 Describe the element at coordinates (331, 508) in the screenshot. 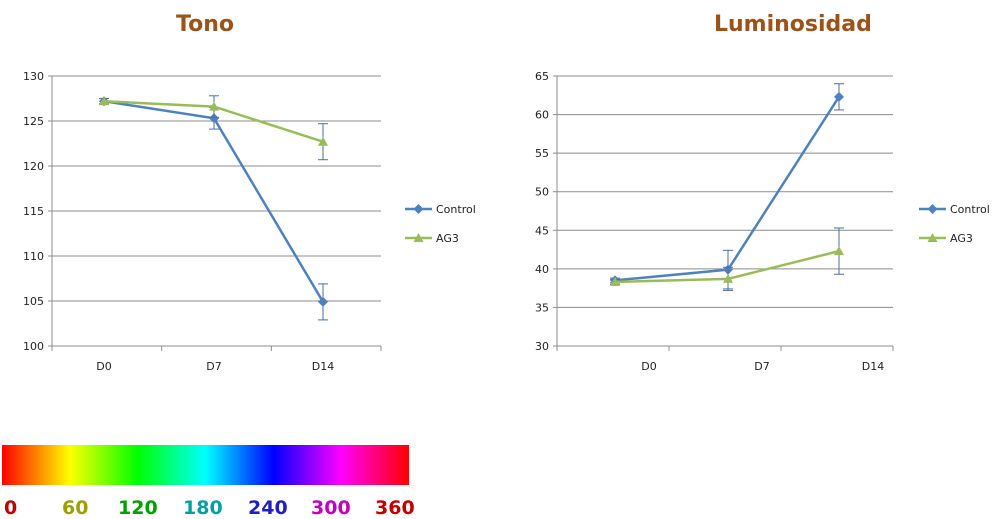

I see `hue-label: 300` at that location.